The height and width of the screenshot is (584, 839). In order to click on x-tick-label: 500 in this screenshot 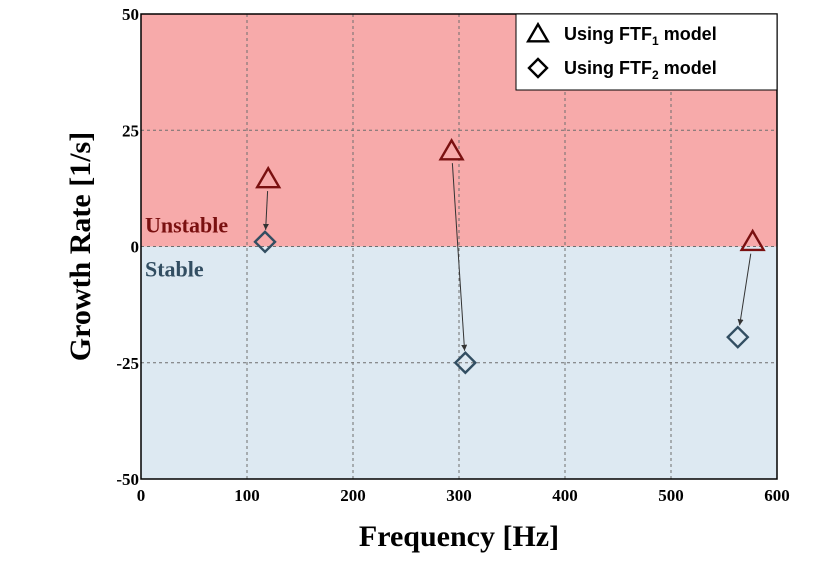, I will do `click(671, 495)`.